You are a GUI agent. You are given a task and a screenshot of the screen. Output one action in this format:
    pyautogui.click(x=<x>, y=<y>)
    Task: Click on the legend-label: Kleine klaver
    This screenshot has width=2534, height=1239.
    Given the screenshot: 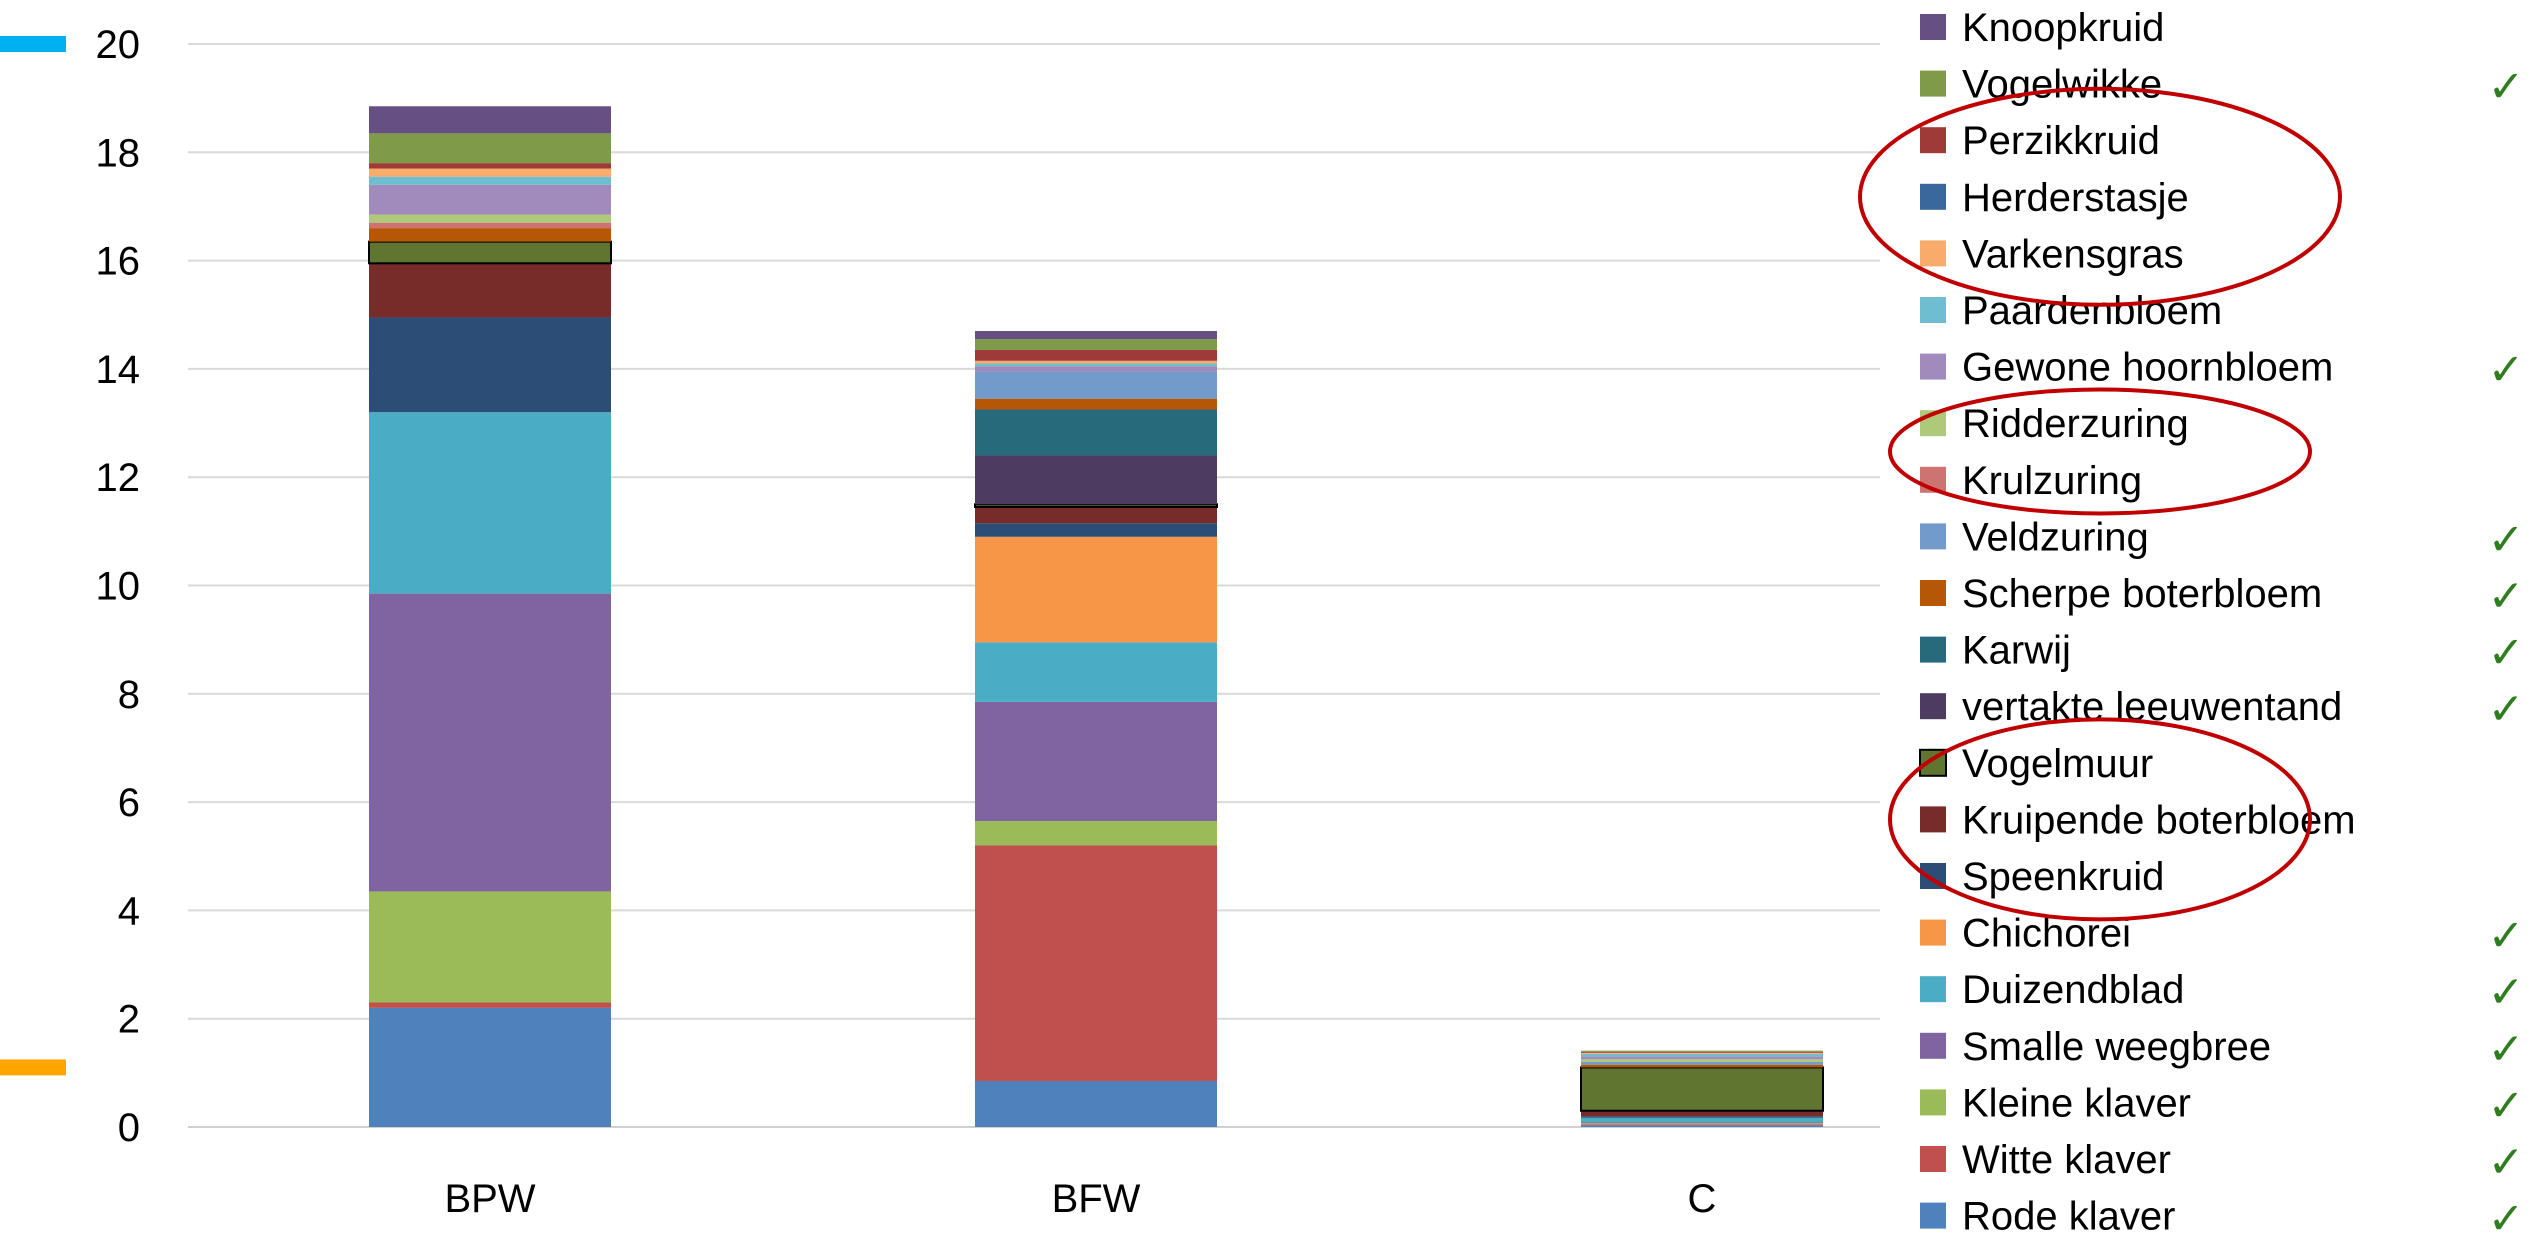 What is the action you would take?
    pyautogui.click(x=2076, y=1103)
    